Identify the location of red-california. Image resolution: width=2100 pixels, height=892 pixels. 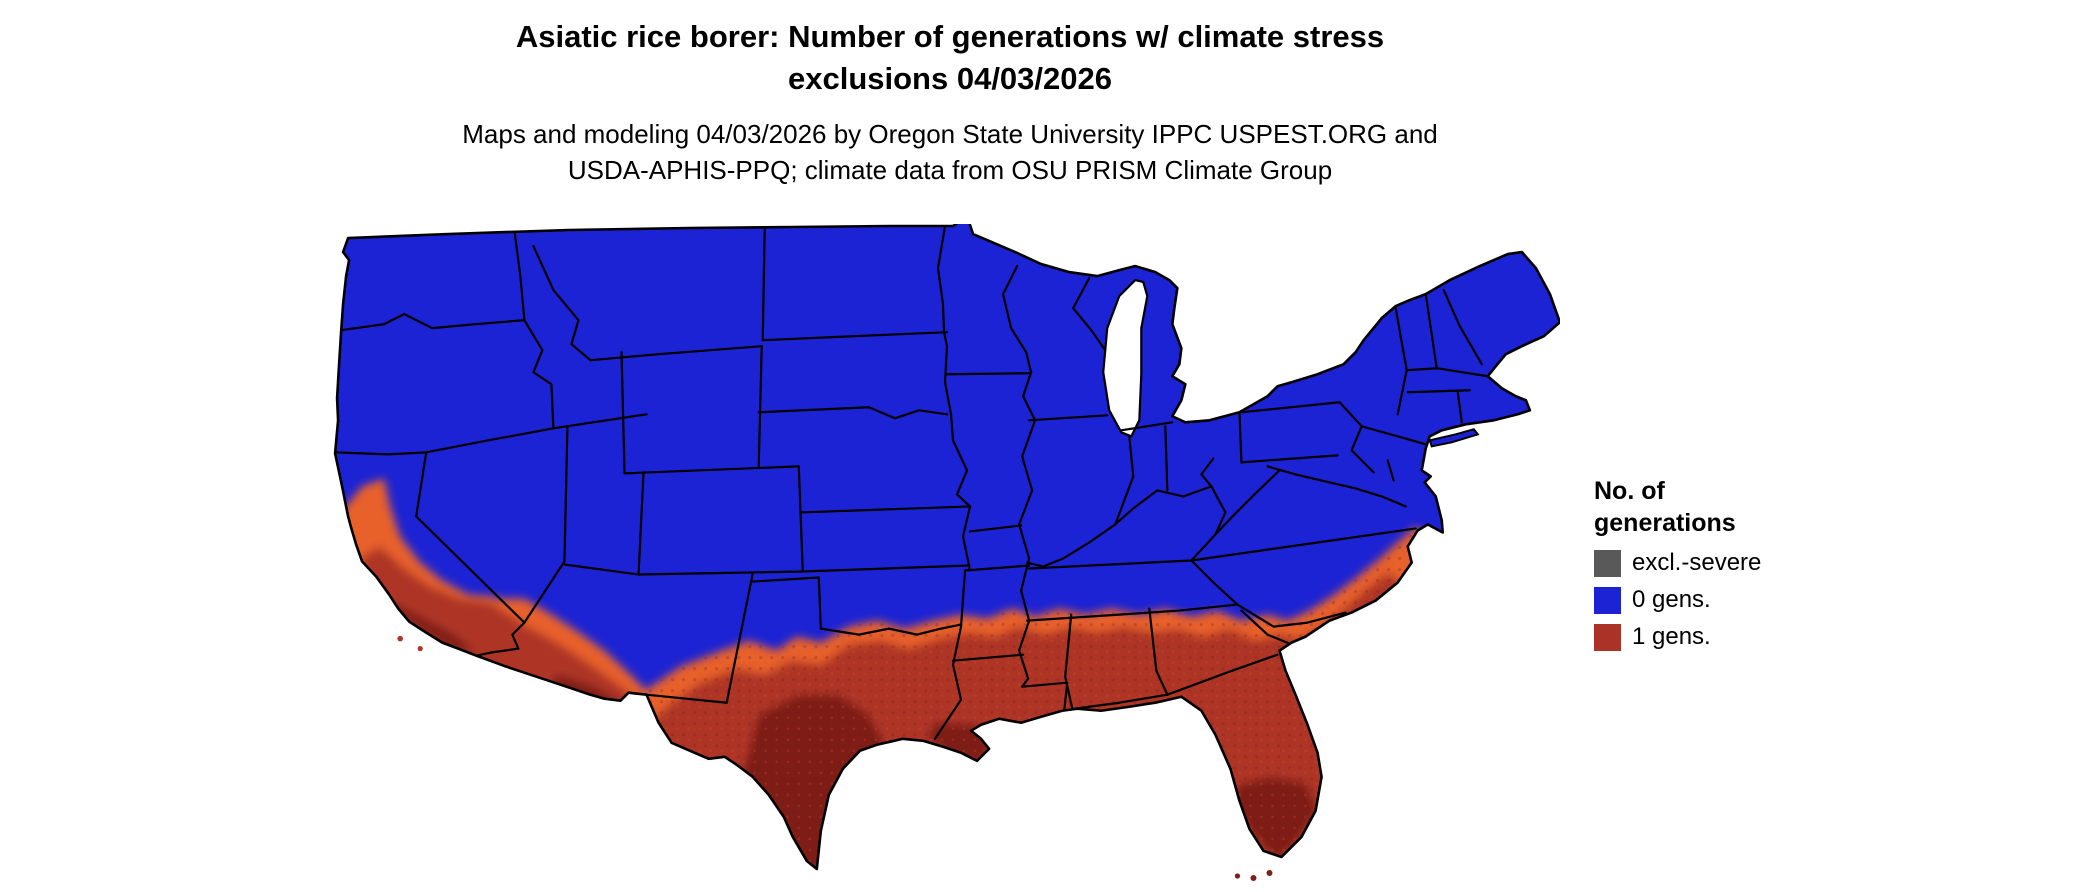
(449, 614).